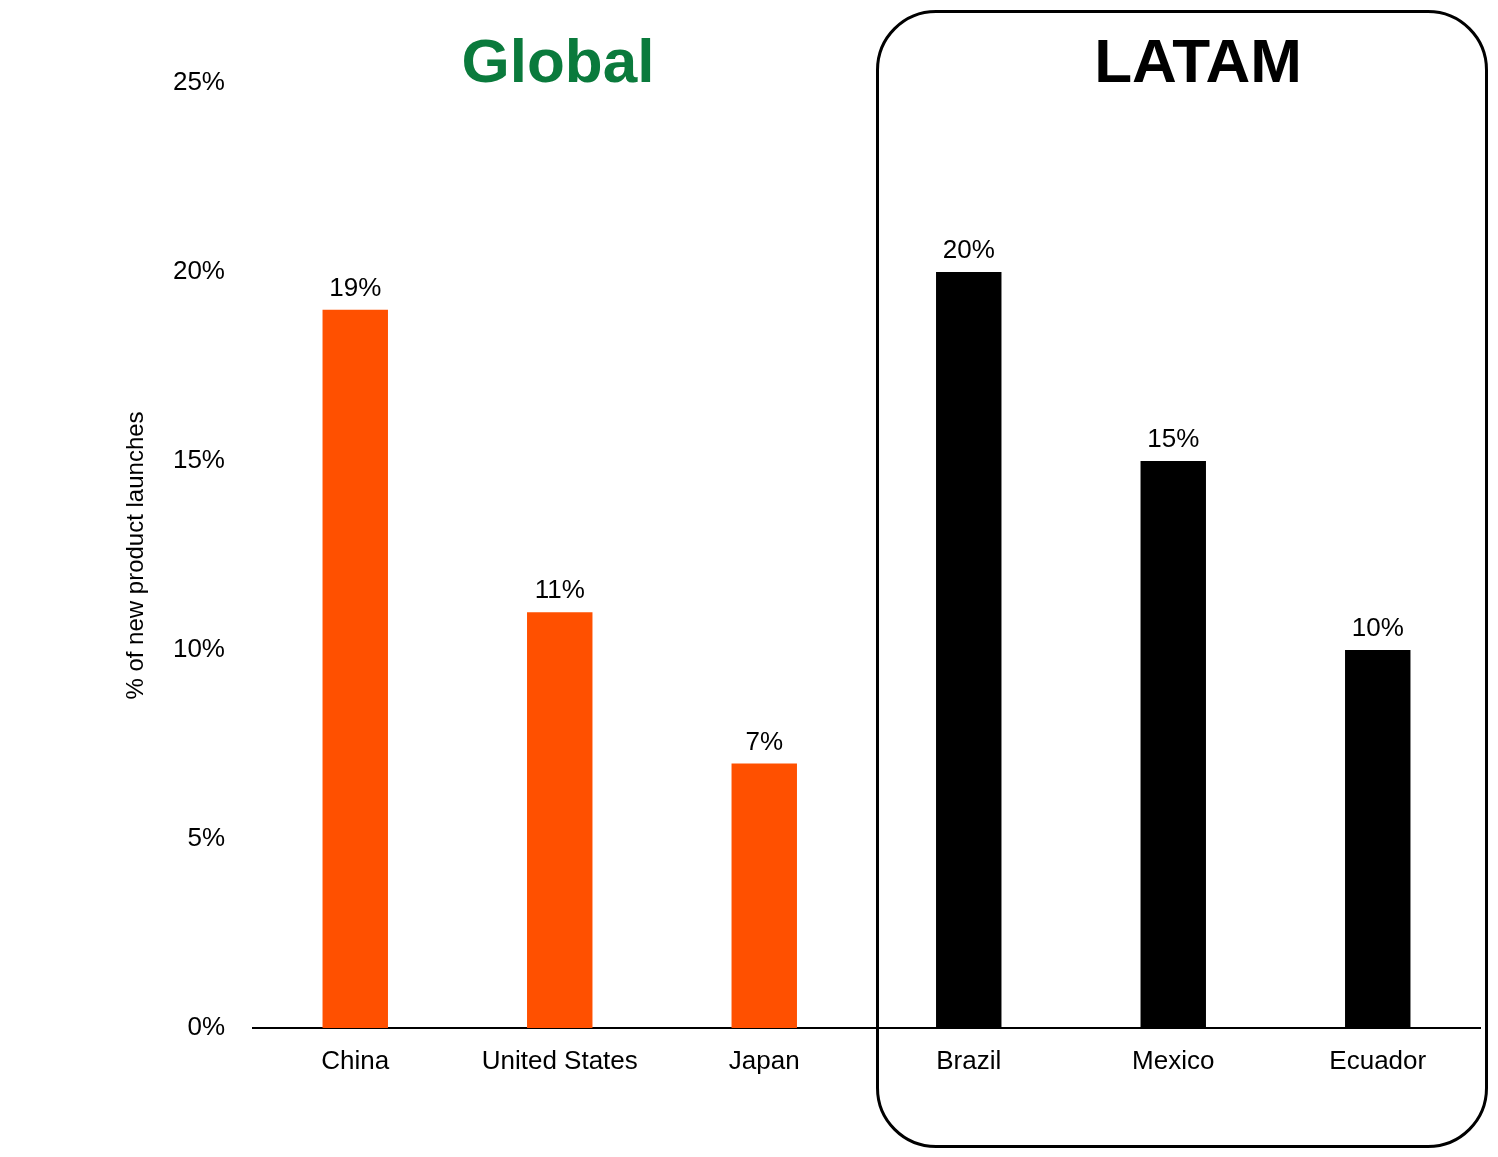 This screenshot has height=1157, width=1498. I want to click on data-label: 19%, so click(355, 286).